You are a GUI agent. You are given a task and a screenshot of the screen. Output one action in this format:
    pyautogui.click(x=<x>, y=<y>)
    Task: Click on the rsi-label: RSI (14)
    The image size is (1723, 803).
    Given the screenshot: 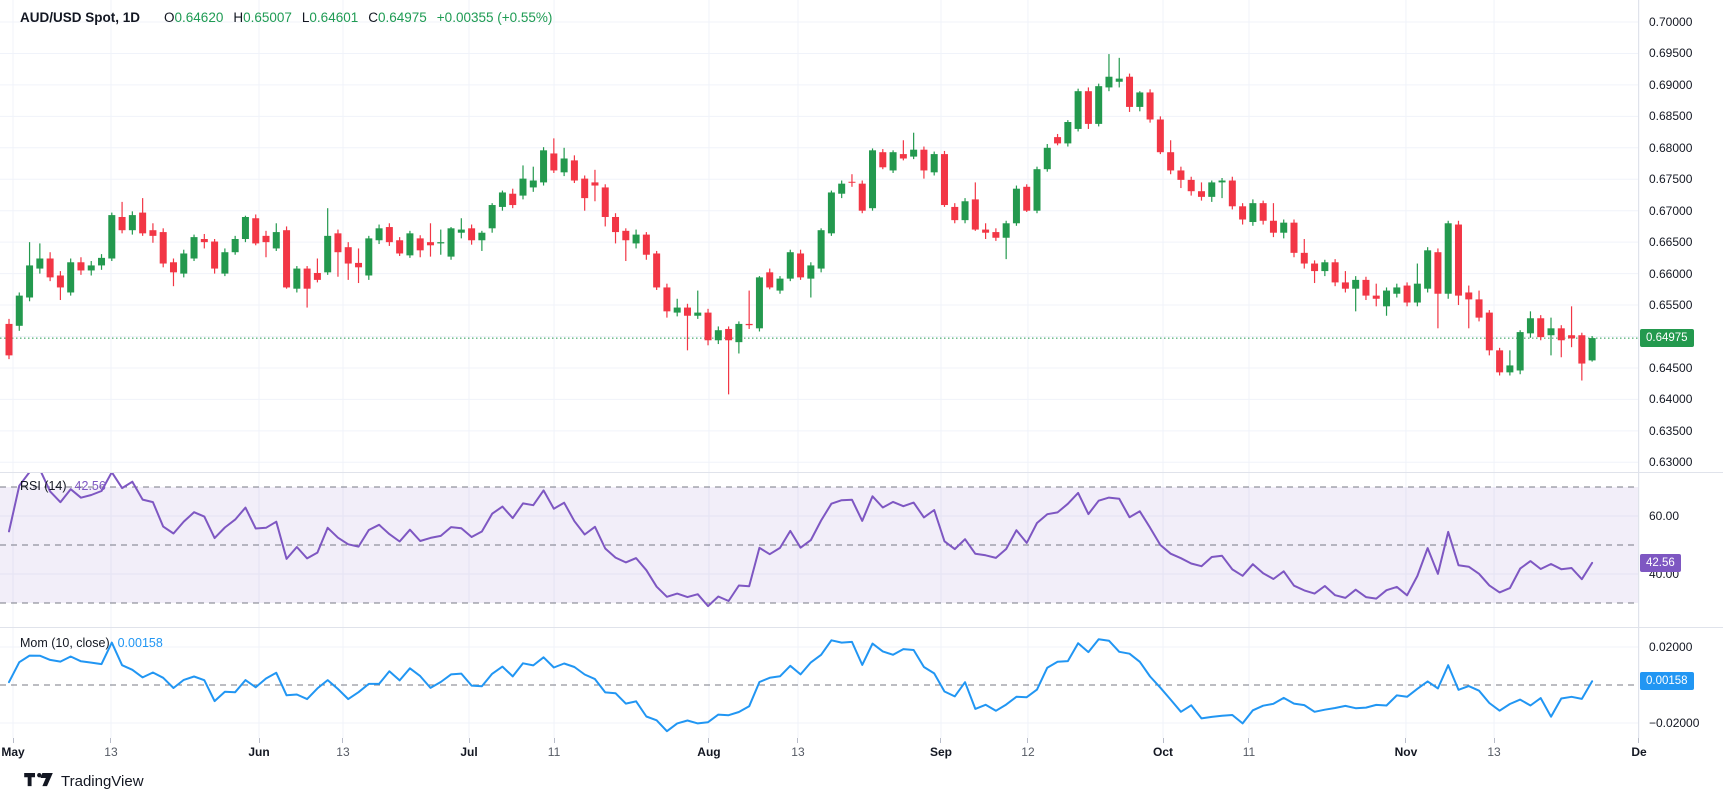 What is the action you would take?
    pyautogui.click(x=43, y=486)
    